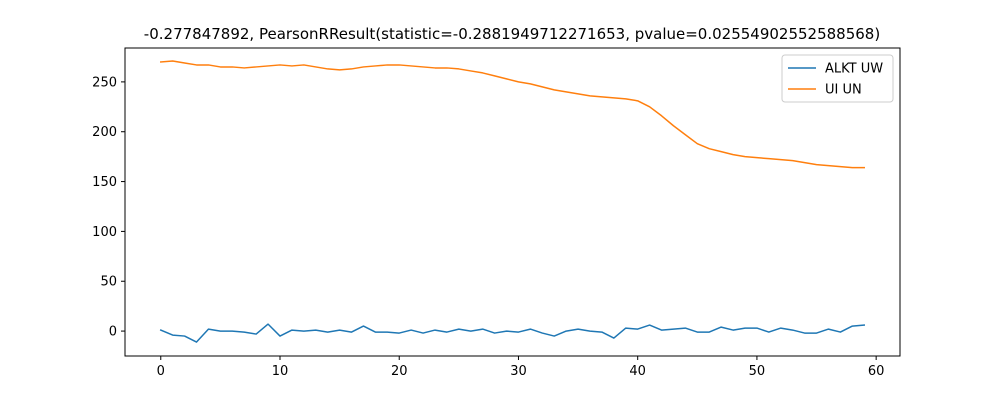 Image resolution: width=1000 pixels, height=400 pixels. Describe the element at coordinates (104, 232) in the screenshot. I see `y-tick-label: 100` at that location.